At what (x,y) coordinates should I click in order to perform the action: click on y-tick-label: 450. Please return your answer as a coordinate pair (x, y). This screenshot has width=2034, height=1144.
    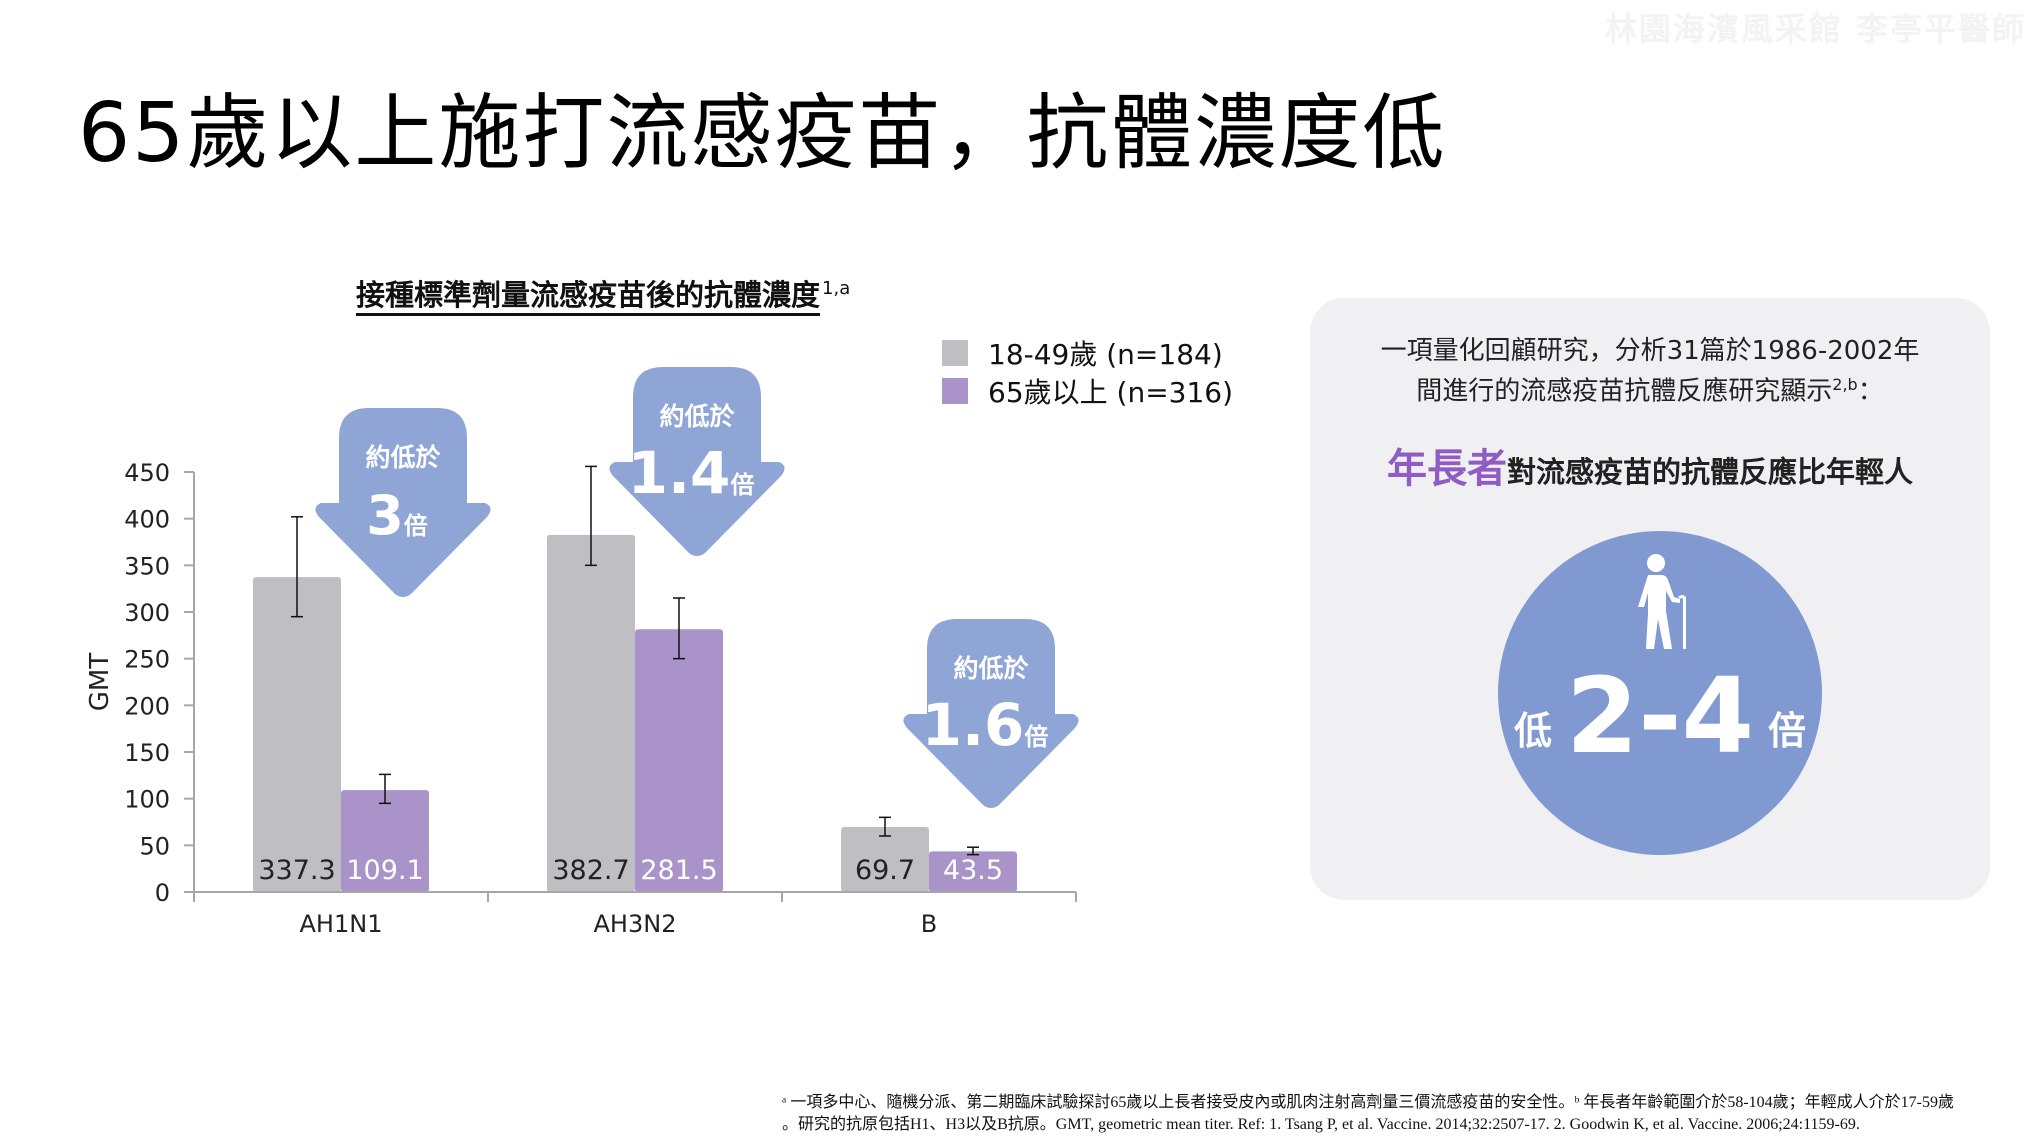
    Looking at the image, I should click on (147, 473).